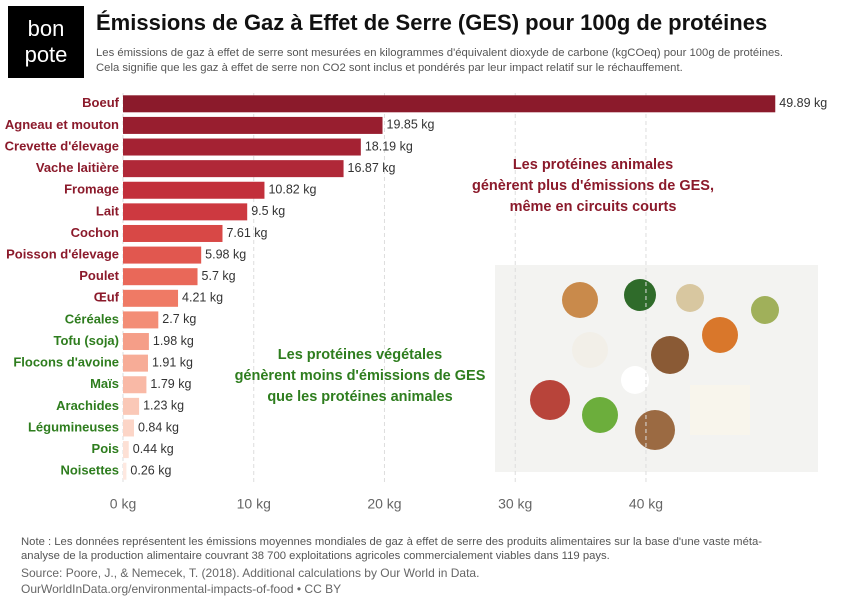 The width and height of the screenshot is (850, 600). Describe the element at coordinates (389, 146) in the screenshot. I see `value-label: 18.19 kg` at that location.